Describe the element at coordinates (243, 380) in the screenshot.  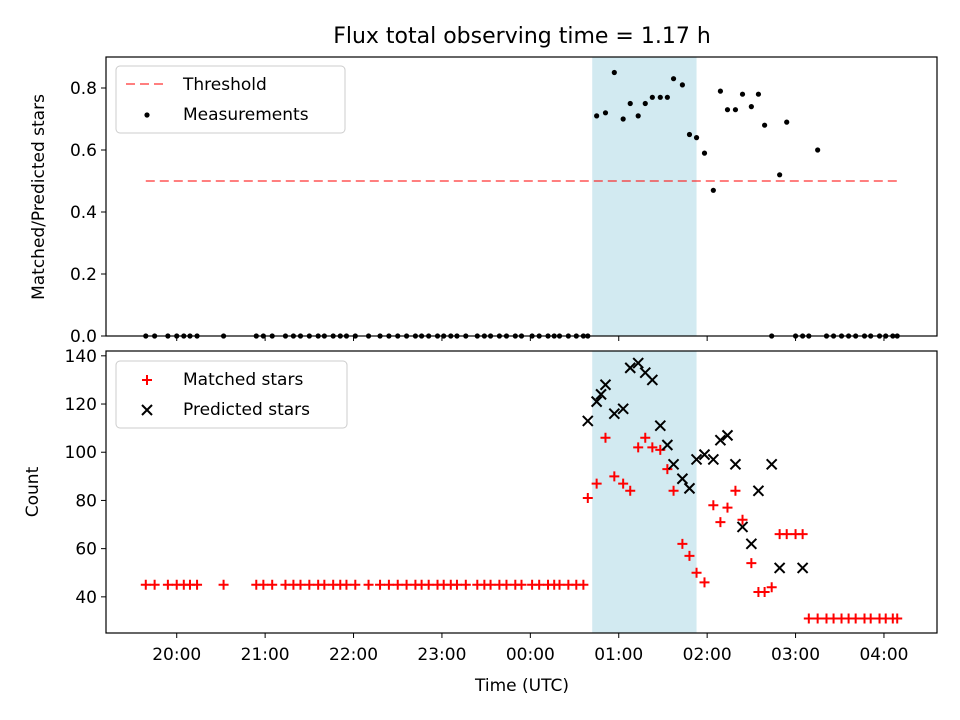
I see `legend-matched-label: Matched stars` at that location.